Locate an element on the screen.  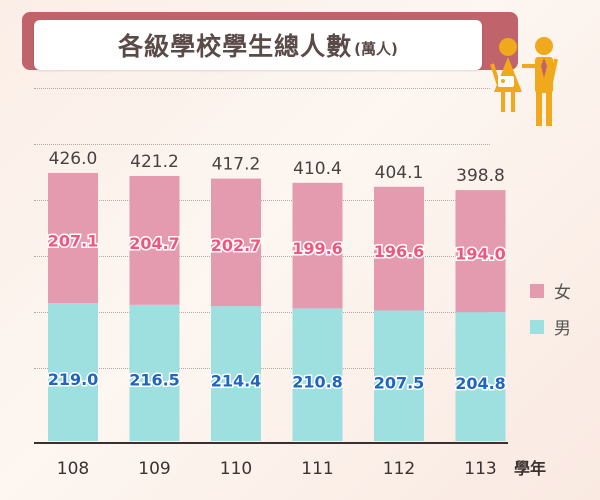
legend-label-female: 女 is located at coordinates (562, 293).